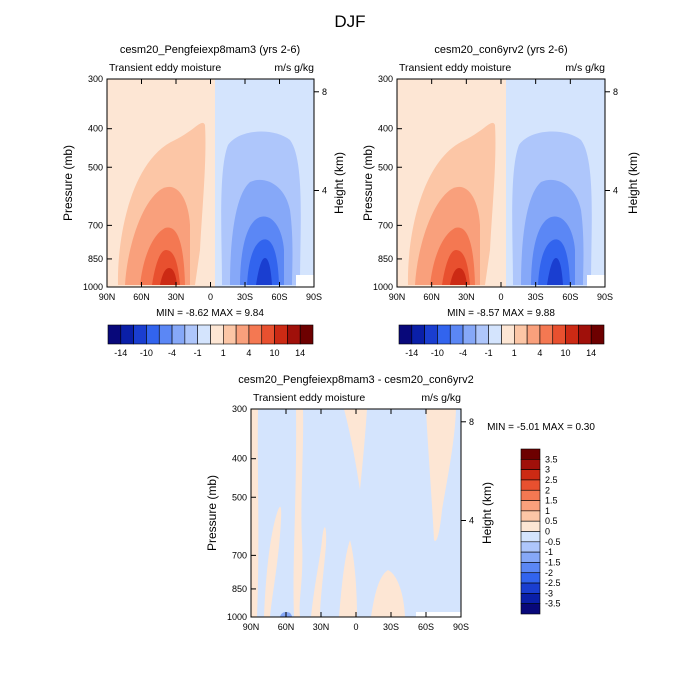 This screenshot has height=700, width=700. Describe the element at coordinates (553, 604) in the screenshot. I see `colorbar-label: -3.5` at that location.